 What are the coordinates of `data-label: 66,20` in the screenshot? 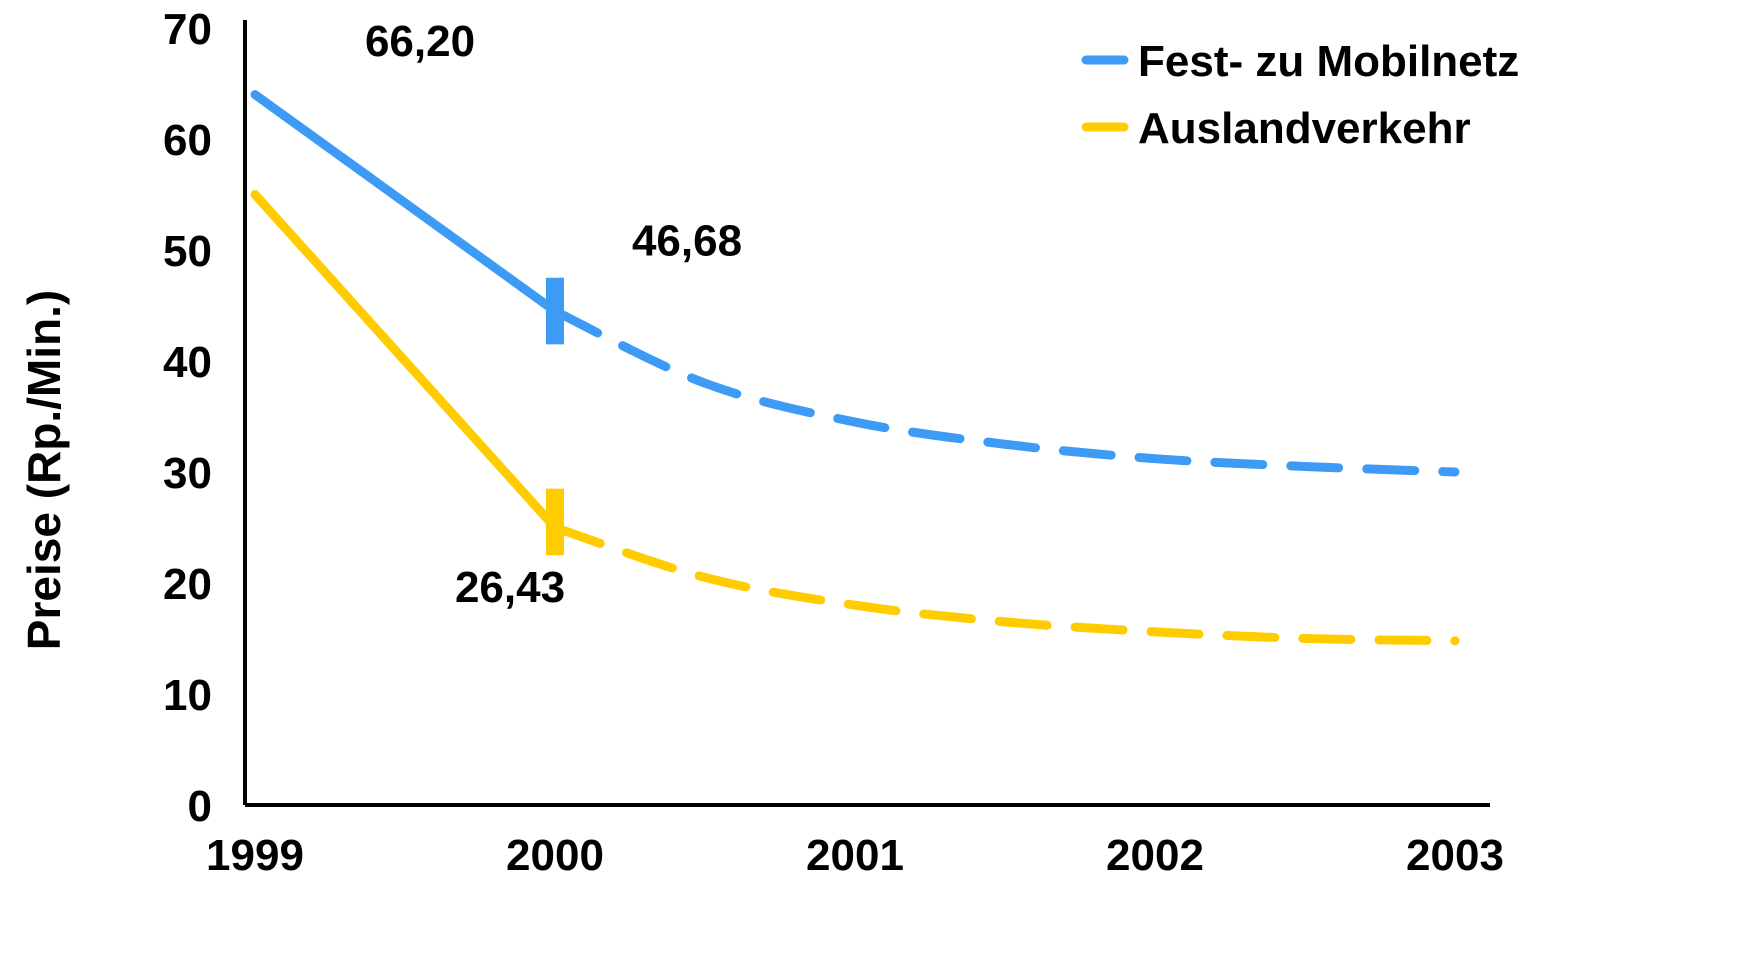 It's located at (420, 41).